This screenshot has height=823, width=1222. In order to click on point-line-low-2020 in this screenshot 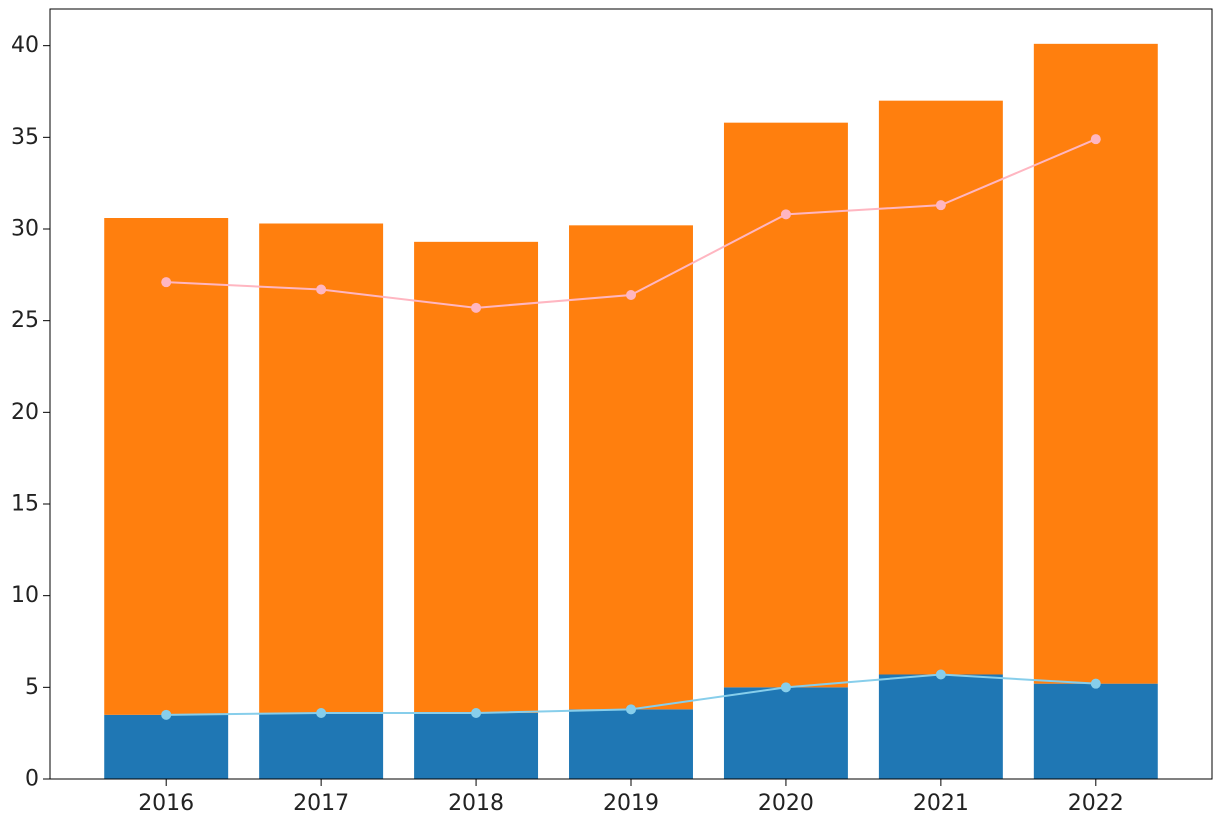, I will do `click(785, 687)`.